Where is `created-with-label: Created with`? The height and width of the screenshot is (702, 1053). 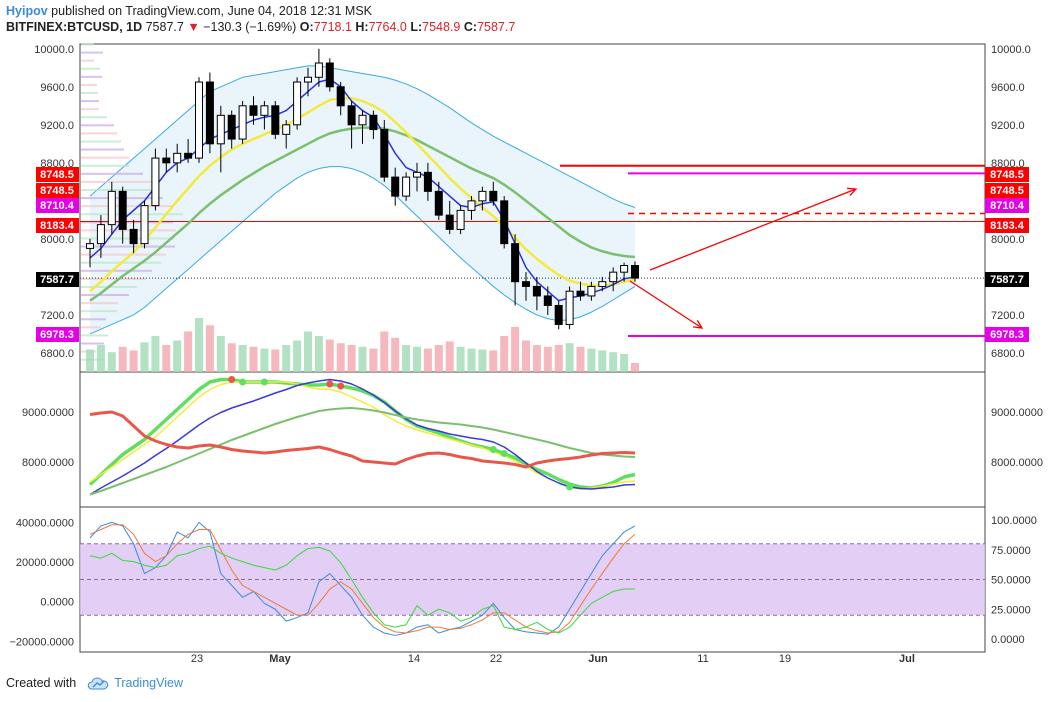
created-with-label: Created with is located at coordinates (41, 683).